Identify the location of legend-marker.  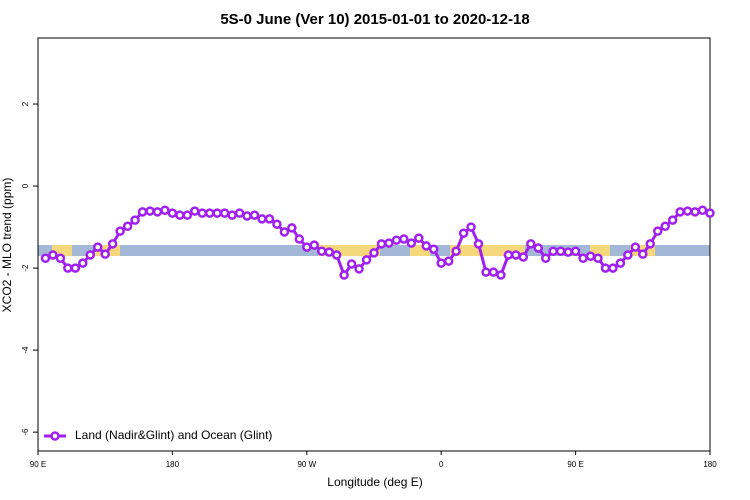
(55, 436).